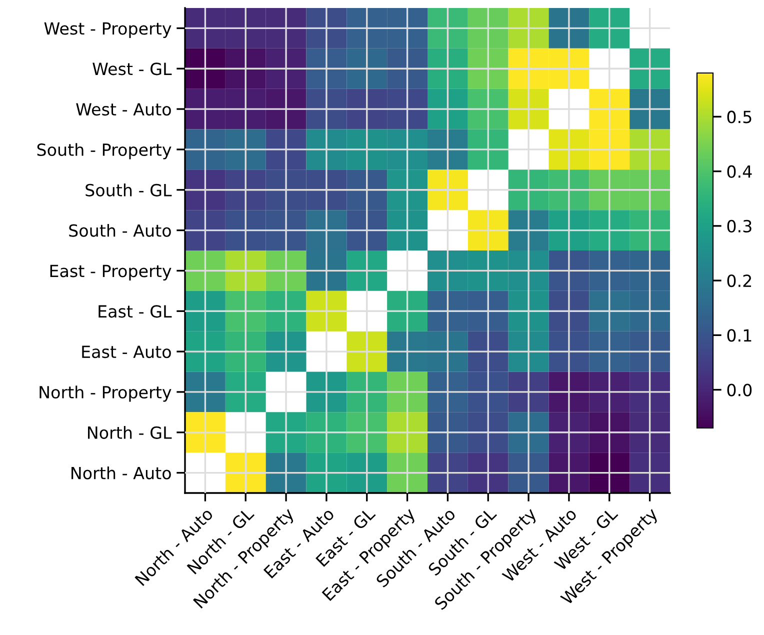 The width and height of the screenshot is (764, 635). I want to click on color-bar-label: 0.0, so click(739, 390).